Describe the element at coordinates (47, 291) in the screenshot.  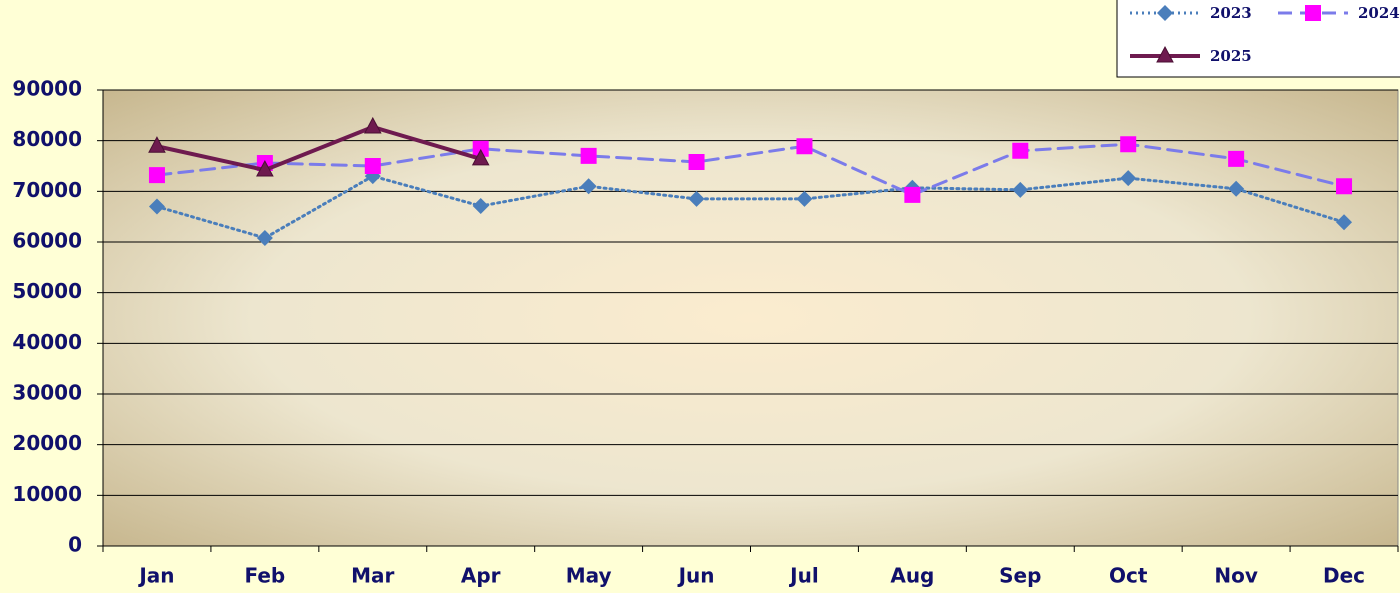
I see `y-tick-label: 50000` at that location.